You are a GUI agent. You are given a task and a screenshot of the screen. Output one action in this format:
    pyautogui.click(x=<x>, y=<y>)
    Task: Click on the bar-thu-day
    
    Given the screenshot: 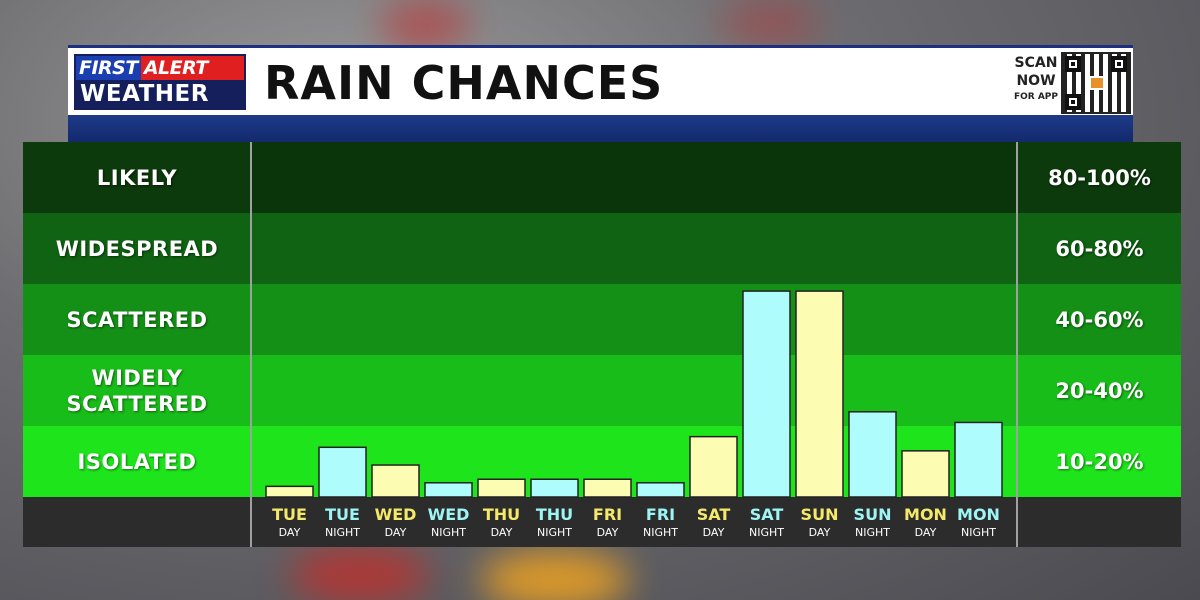 What is the action you would take?
    pyautogui.click(x=501, y=488)
    